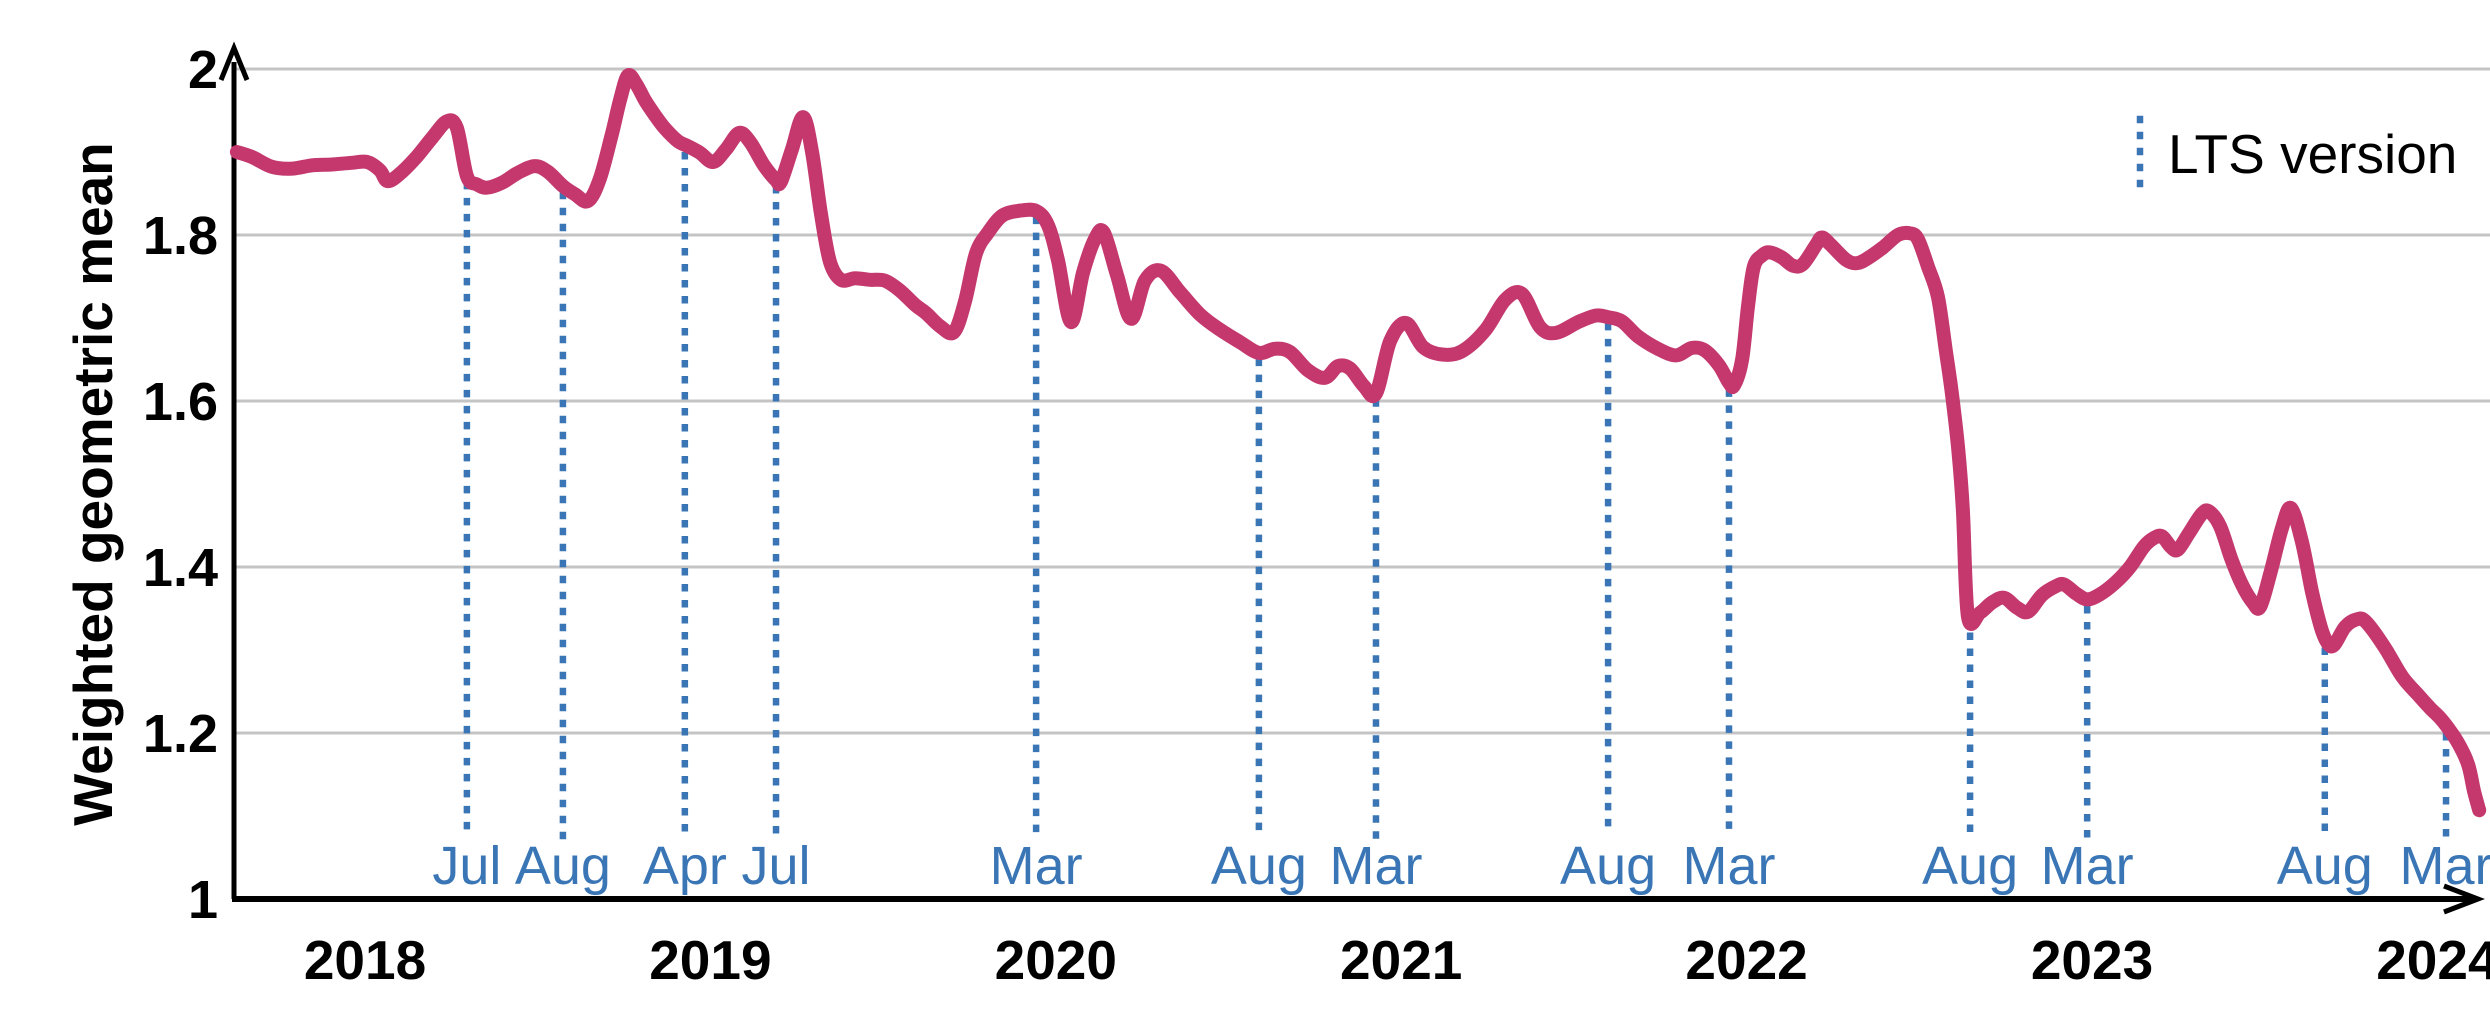 The height and width of the screenshot is (1036, 2490). What do you see at coordinates (1746, 960) in the screenshot?
I see `x-tick-label: 2022` at bounding box center [1746, 960].